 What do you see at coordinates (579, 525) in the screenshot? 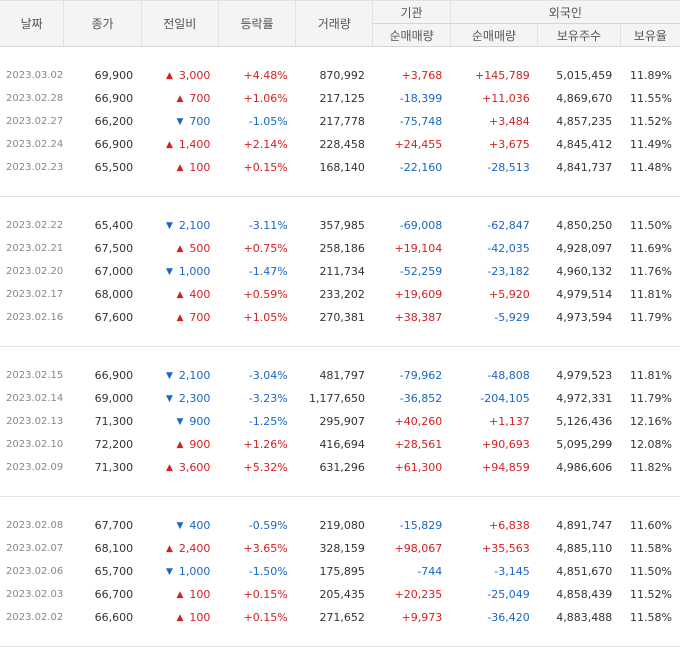
I see `cell-foreign-hold: 4,891,747` at bounding box center [579, 525].